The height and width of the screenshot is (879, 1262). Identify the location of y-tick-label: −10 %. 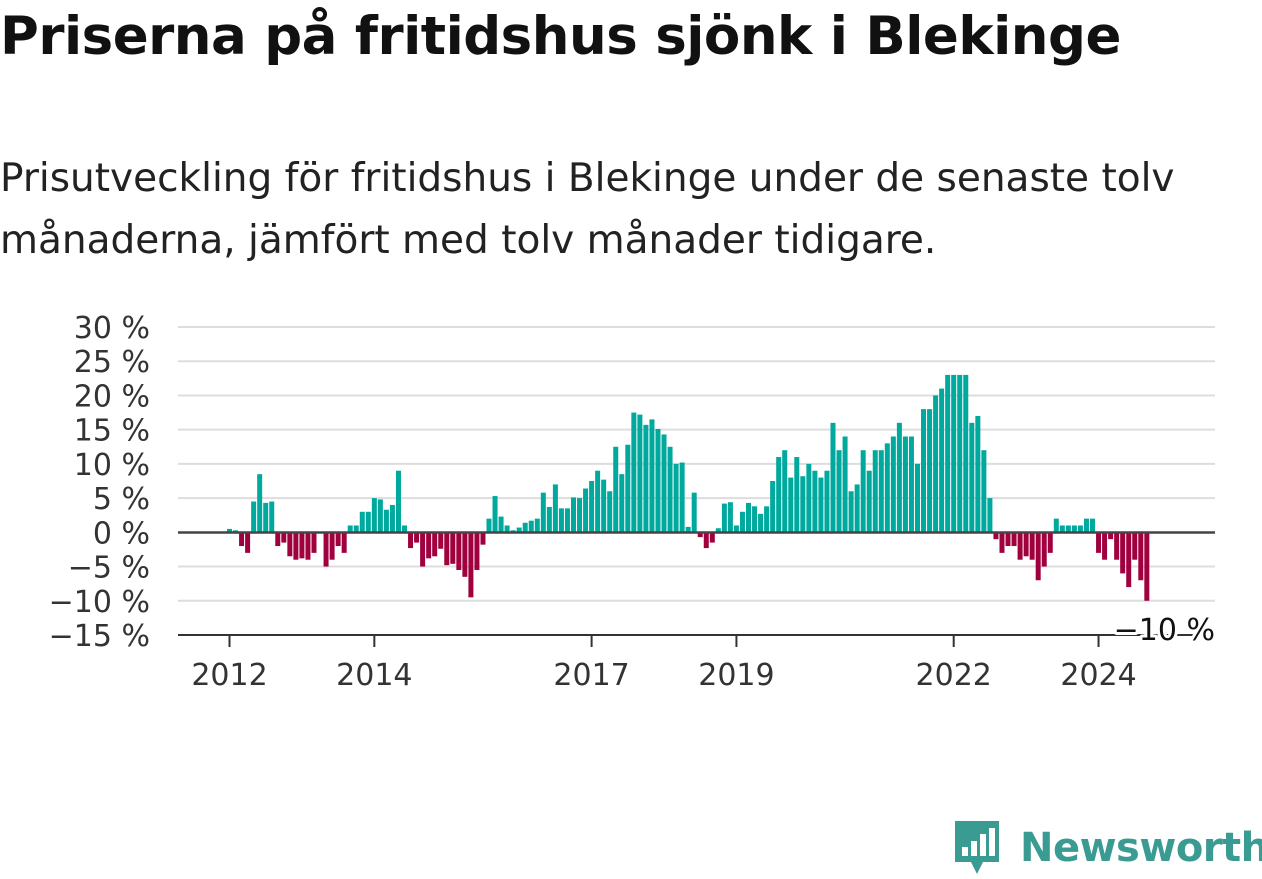
(99, 602).